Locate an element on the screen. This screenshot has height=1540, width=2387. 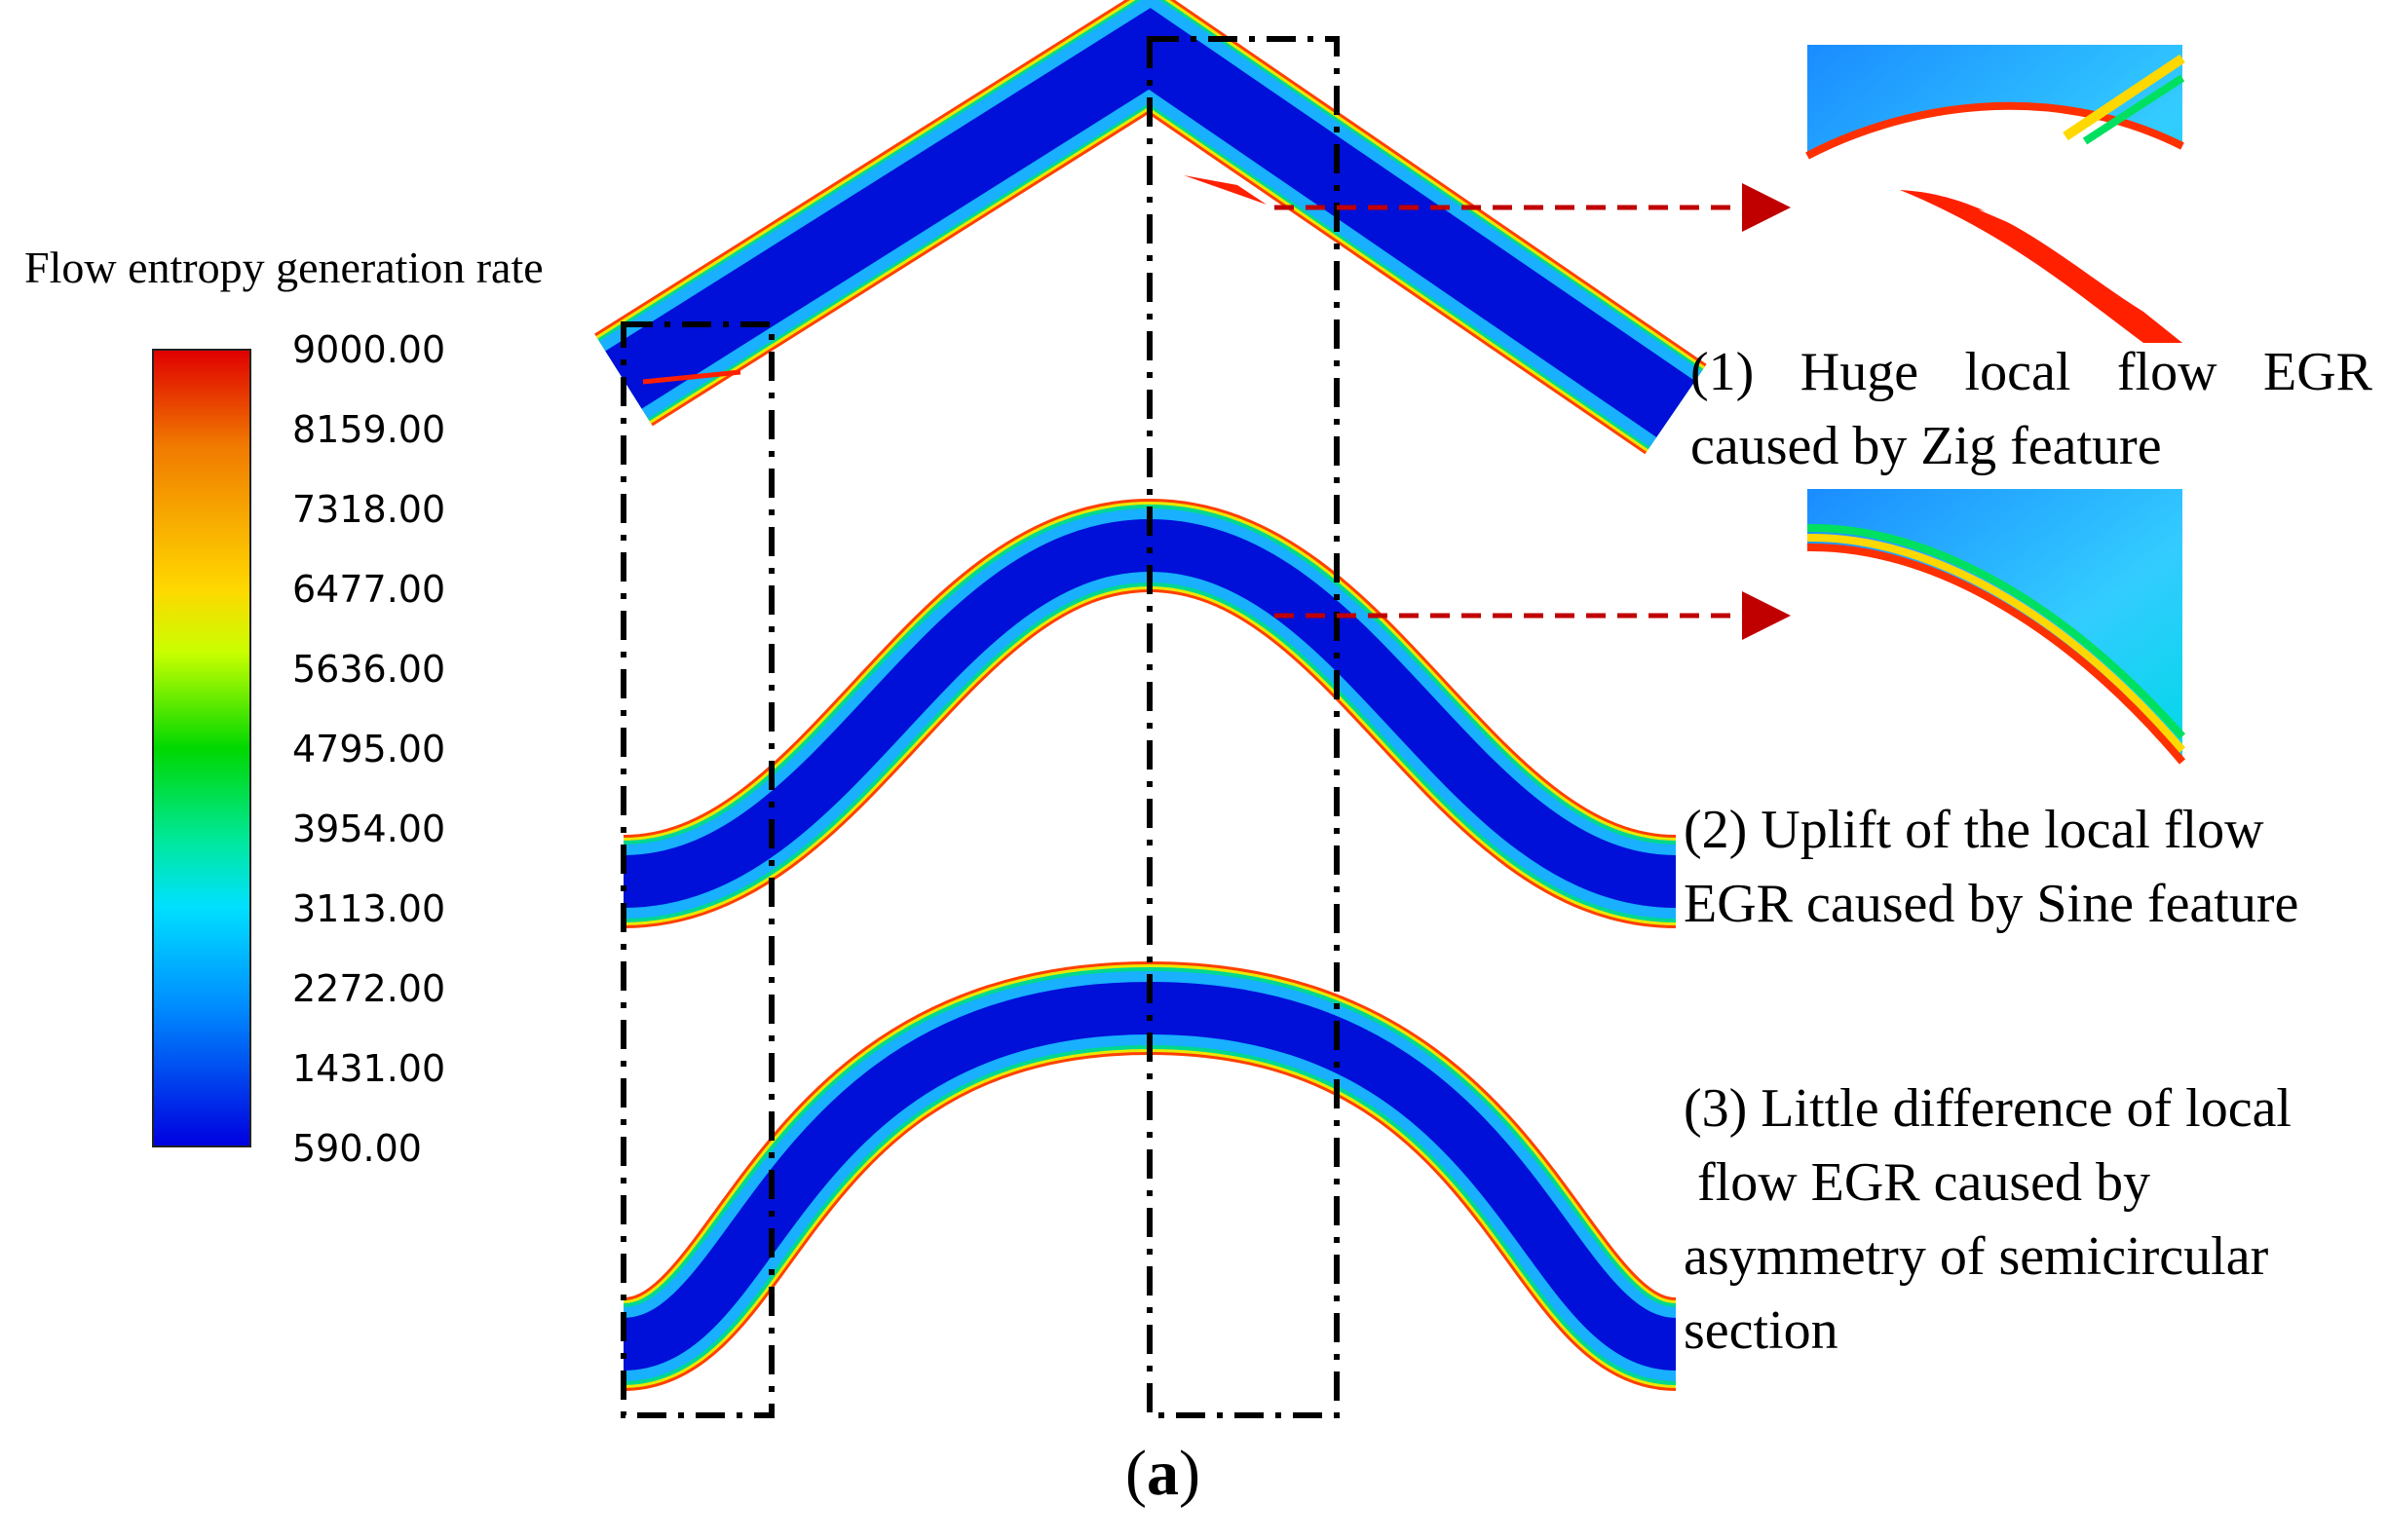
zig-zoom-inset is located at coordinates (1995, 194).